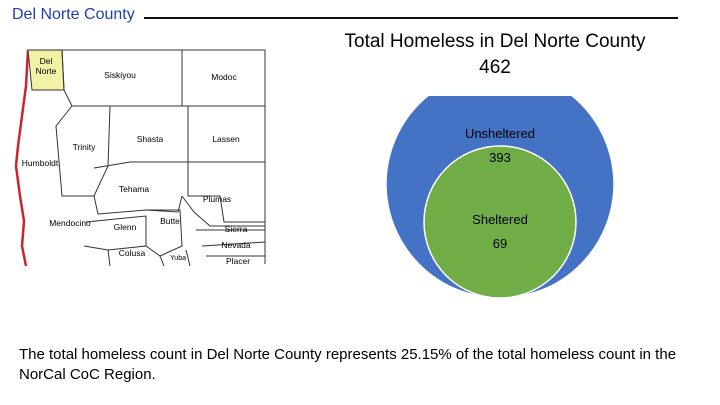 The width and height of the screenshot is (720, 405). I want to click on chart-title: Total Homeless in Del Norte County, so click(495, 41).